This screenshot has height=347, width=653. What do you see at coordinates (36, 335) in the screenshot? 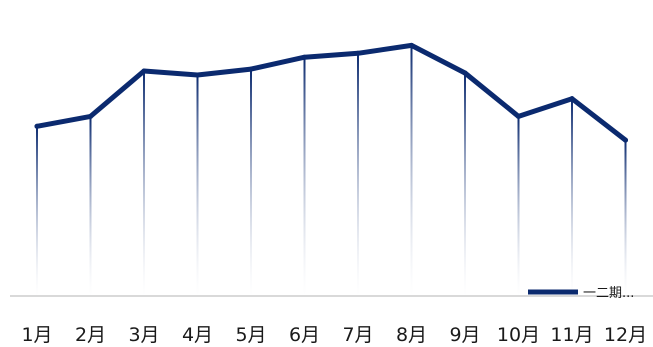
I see `x-tick-label-1: 1月` at bounding box center [36, 335].